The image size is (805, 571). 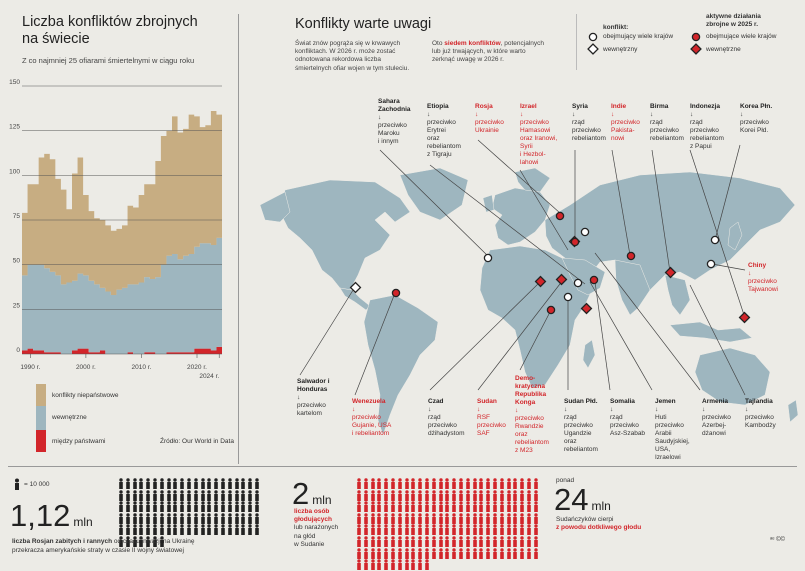 I want to click on leader-line-burma, so click(x=661, y=211).